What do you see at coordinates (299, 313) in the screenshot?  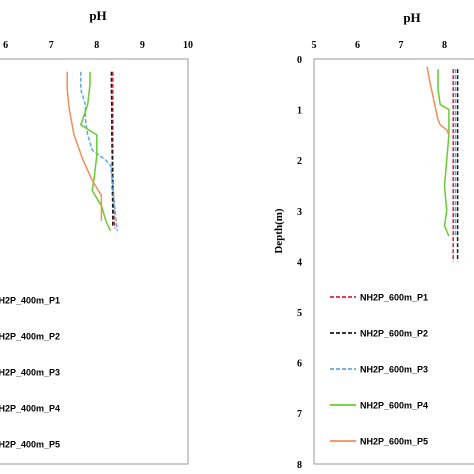 I see `chart-600m-y-tick-label: 5` at bounding box center [299, 313].